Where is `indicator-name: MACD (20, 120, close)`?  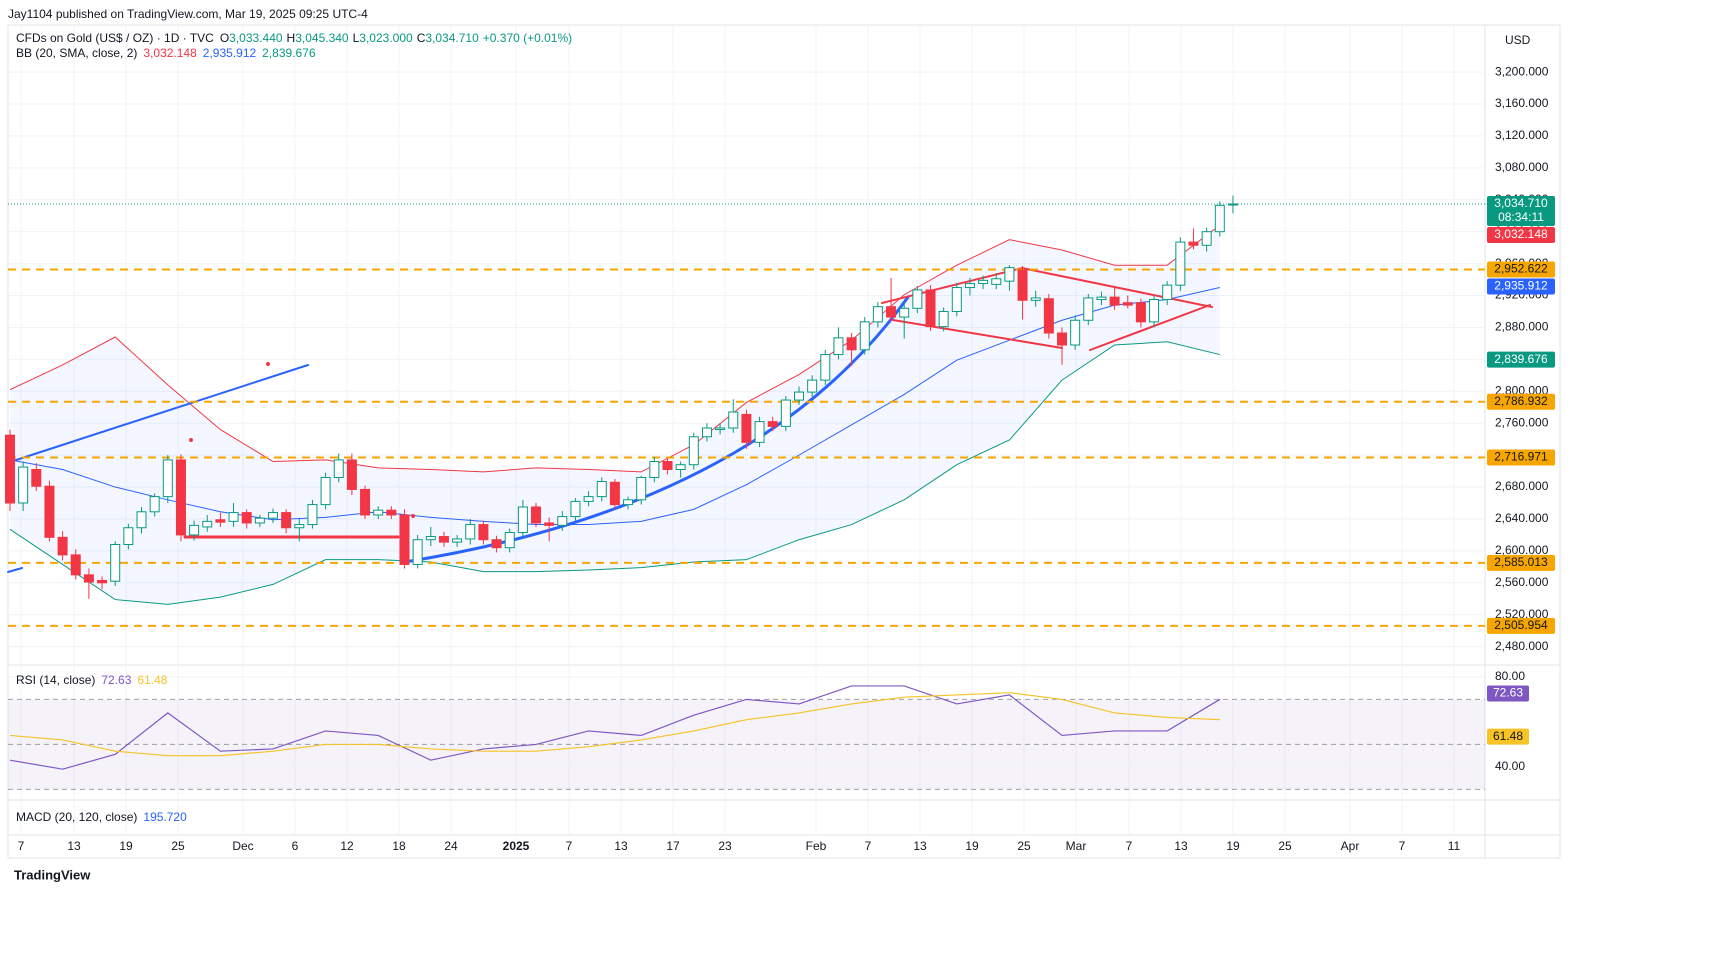
indicator-name: MACD (20, 120, close) is located at coordinates (76, 817).